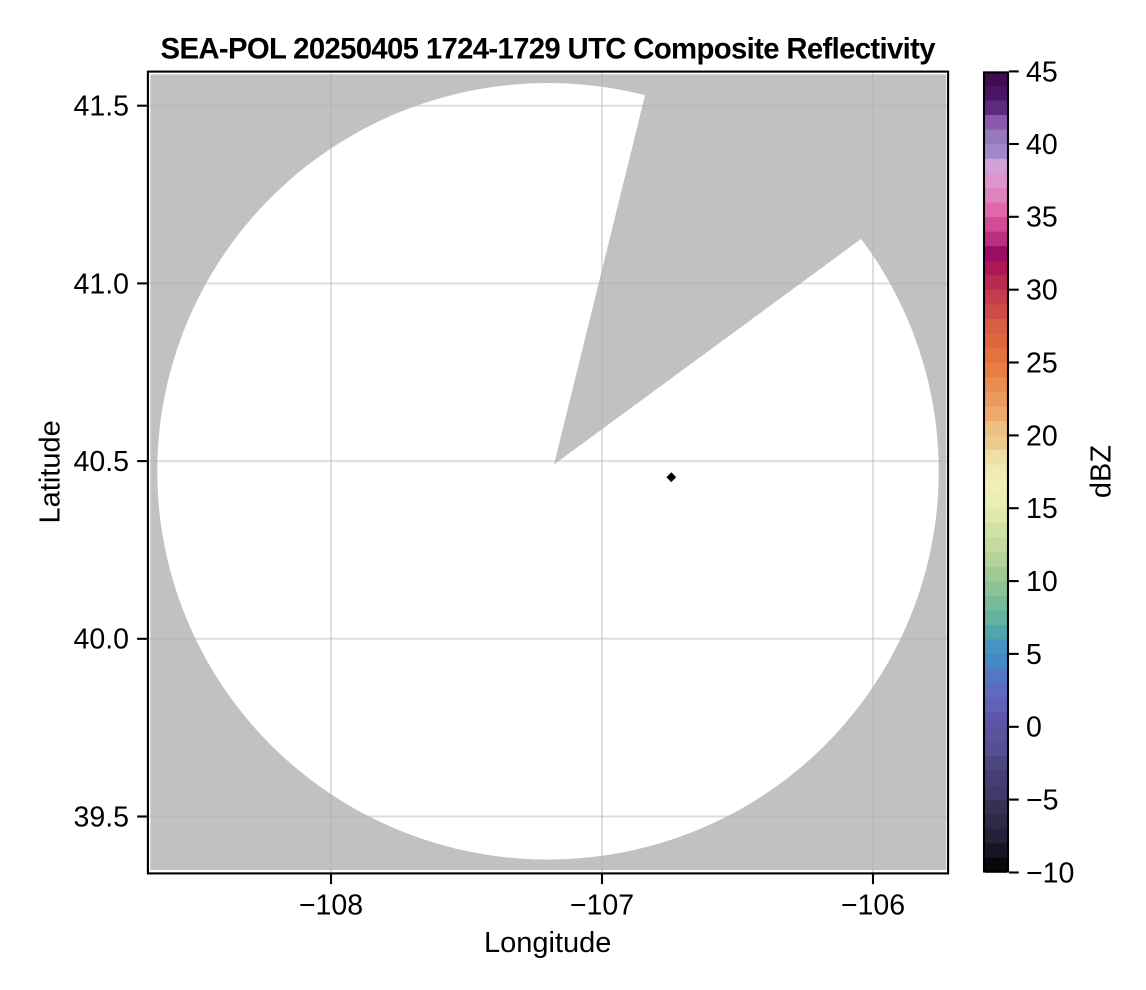  I want to click on svg-text: 0, so click(1034, 728).